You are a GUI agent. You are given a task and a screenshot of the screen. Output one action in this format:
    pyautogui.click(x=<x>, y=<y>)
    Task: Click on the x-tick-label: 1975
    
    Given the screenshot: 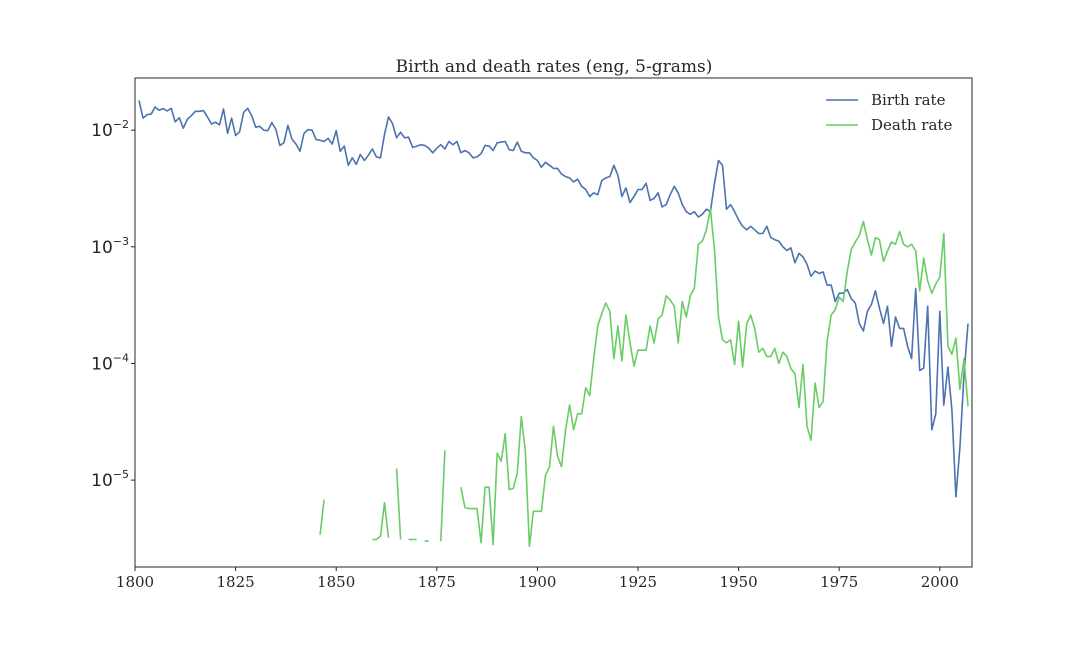 What is the action you would take?
    pyautogui.click(x=839, y=582)
    